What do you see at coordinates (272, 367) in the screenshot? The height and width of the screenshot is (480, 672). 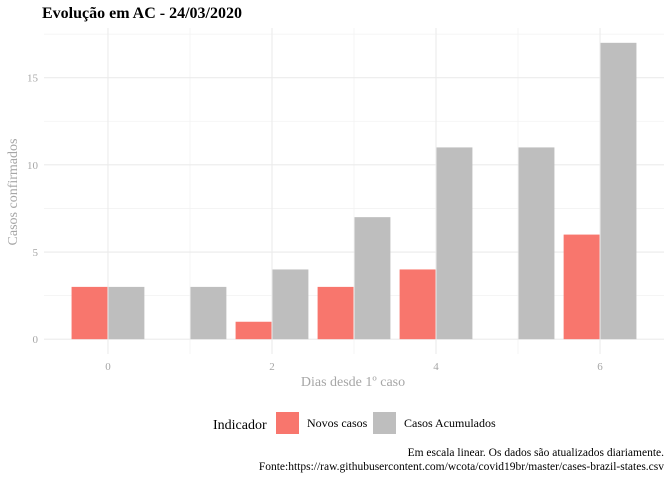 I see `x-tick-label: 2` at bounding box center [272, 367].